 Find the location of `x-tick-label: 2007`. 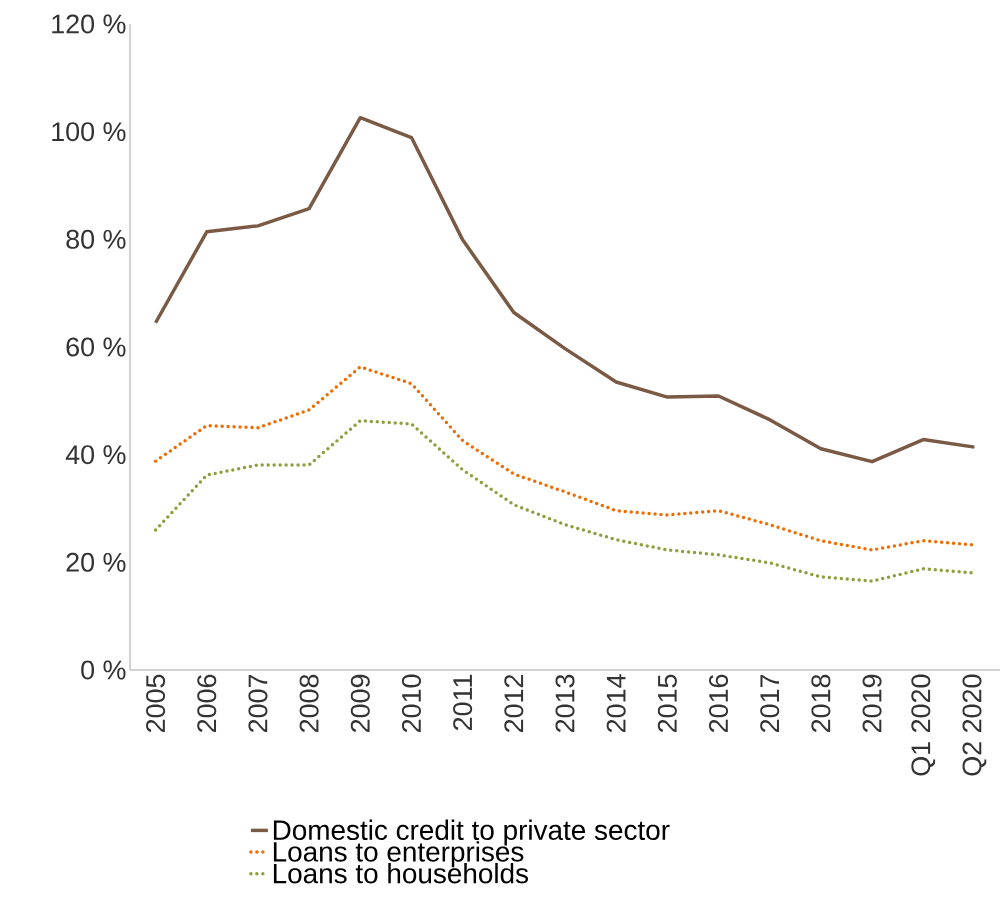

x-tick-label: 2007 is located at coordinates (258, 703).